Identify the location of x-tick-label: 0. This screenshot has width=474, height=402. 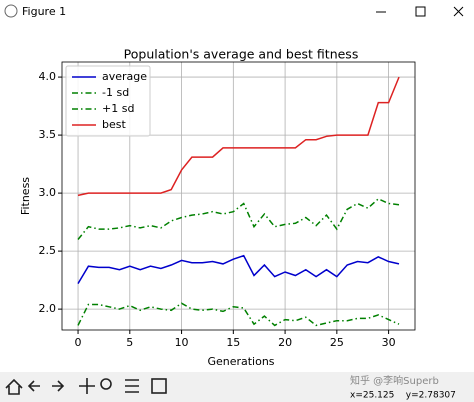
(78, 342).